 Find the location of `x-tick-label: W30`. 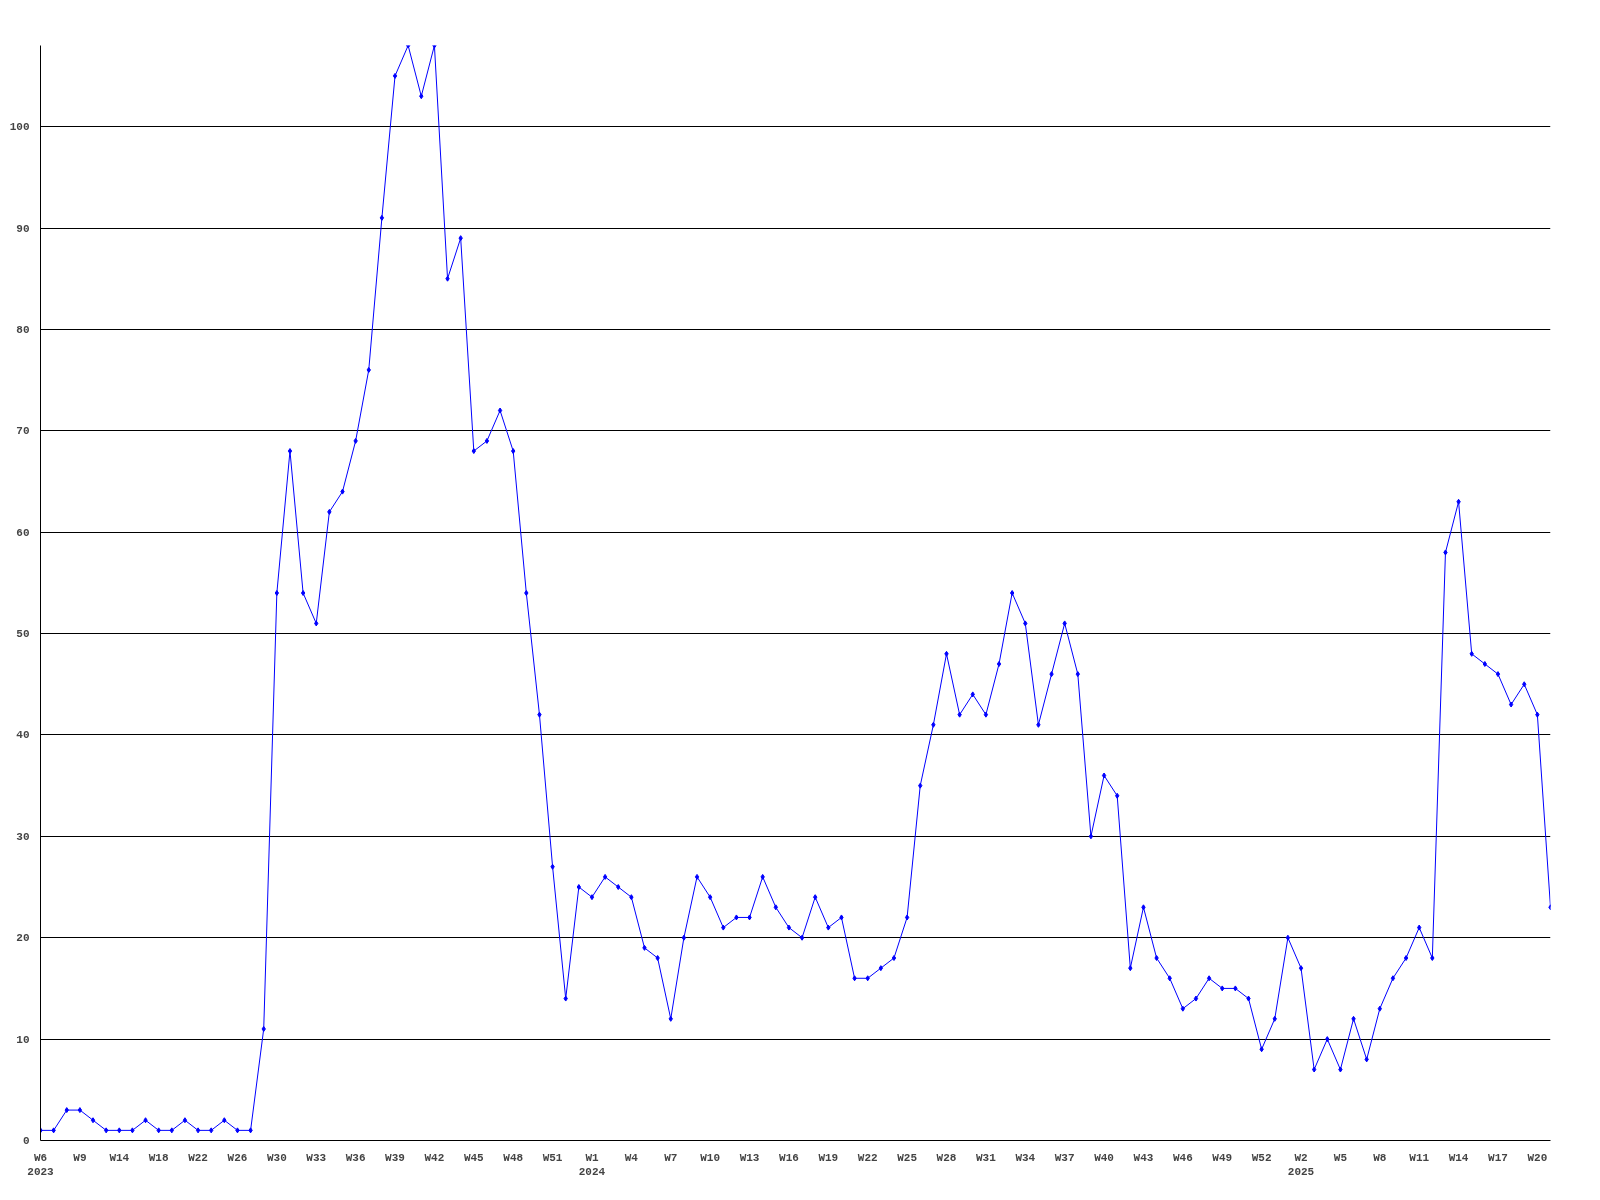

x-tick-label: W30 is located at coordinates (276, 1157).